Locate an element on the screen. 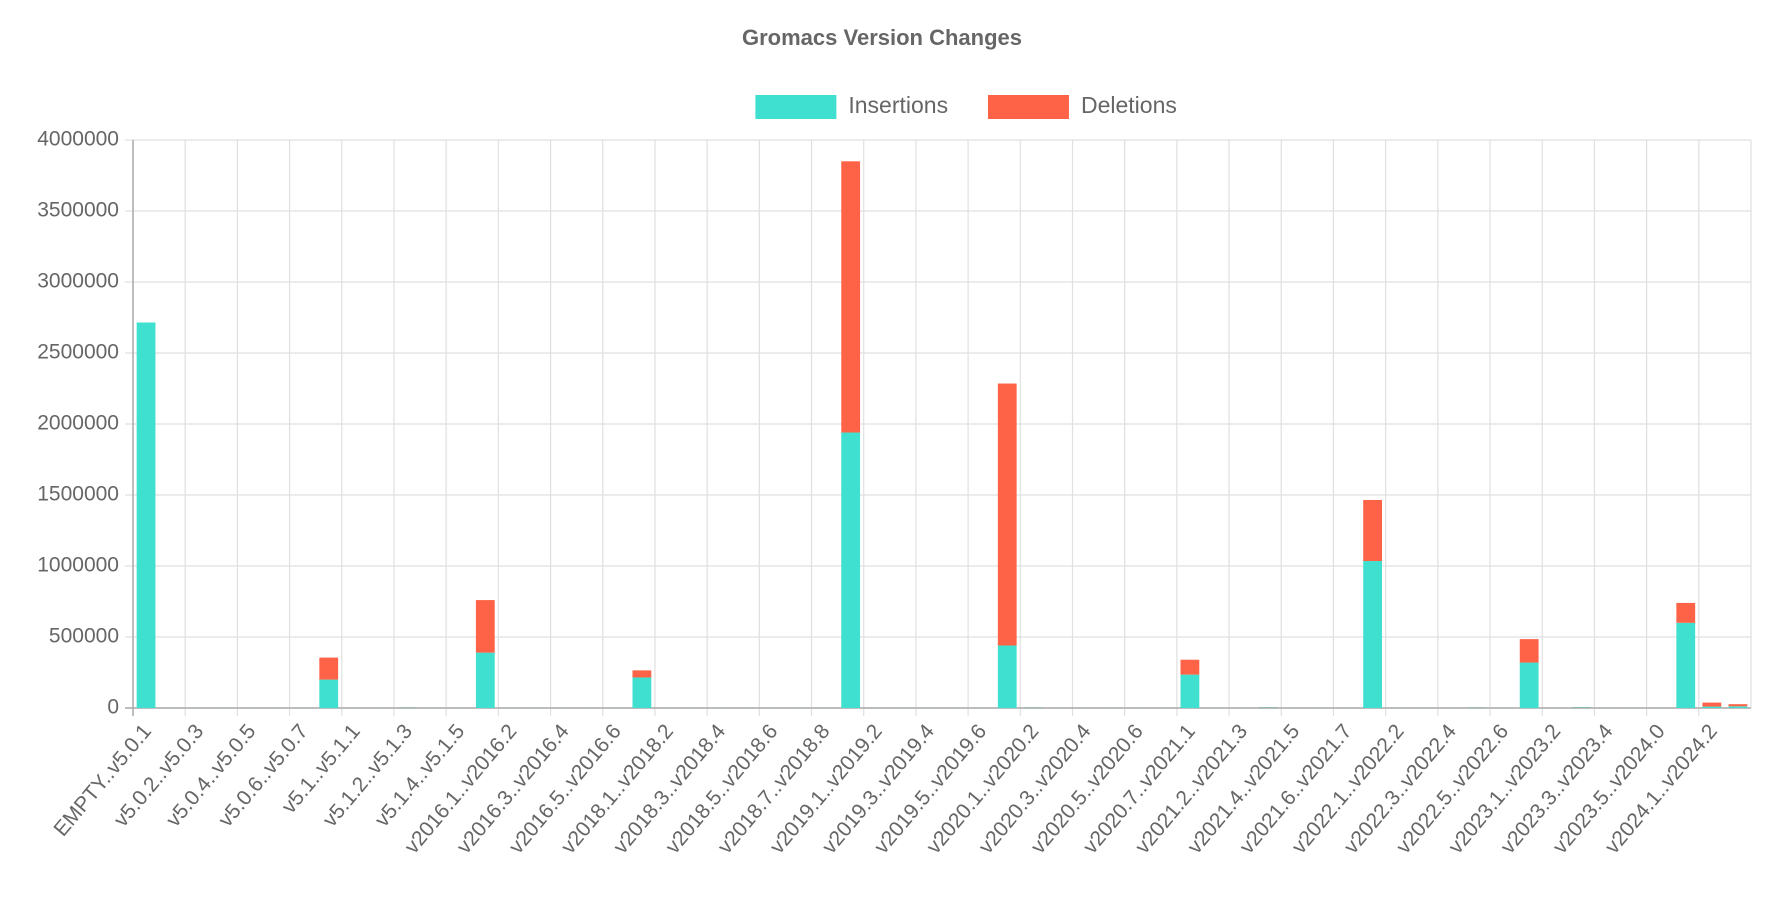  y-tick-label: 3500000 is located at coordinates (78, 210).